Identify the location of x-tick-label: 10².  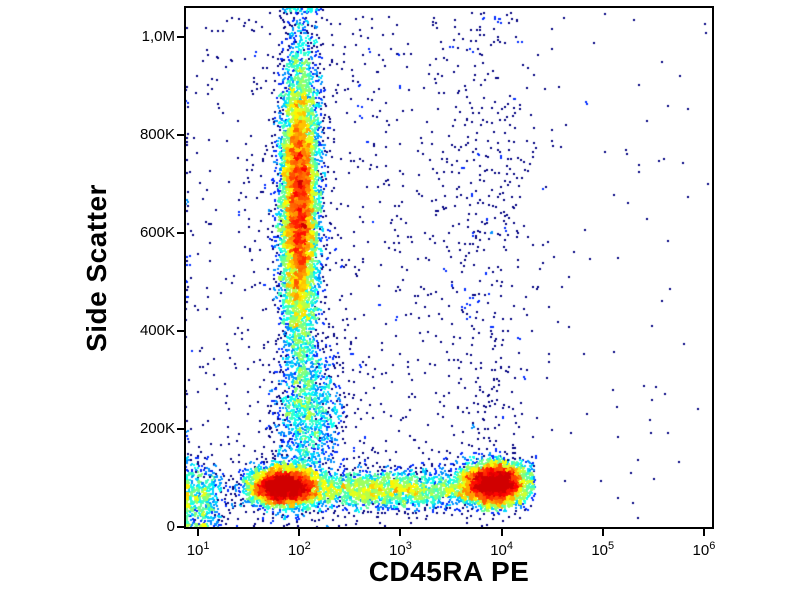
(299, 549).